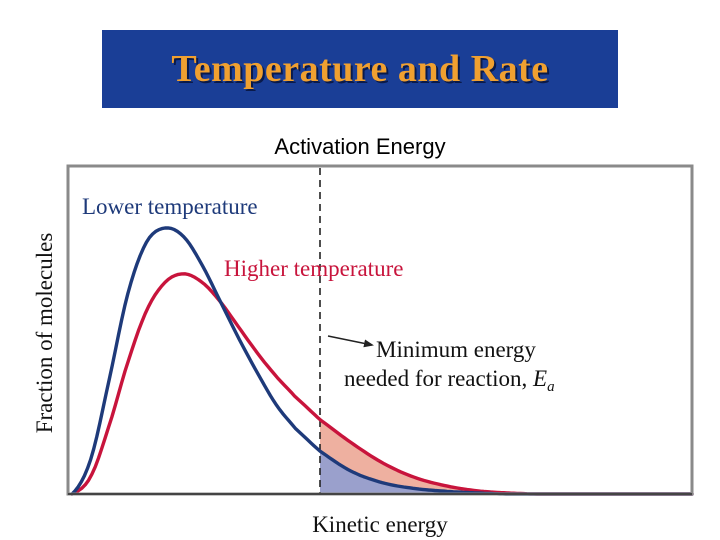  Describe the element at coordinates (170, 206) in the screenshot. I see `legend-lower-temperature: Lower temperature` at that location.